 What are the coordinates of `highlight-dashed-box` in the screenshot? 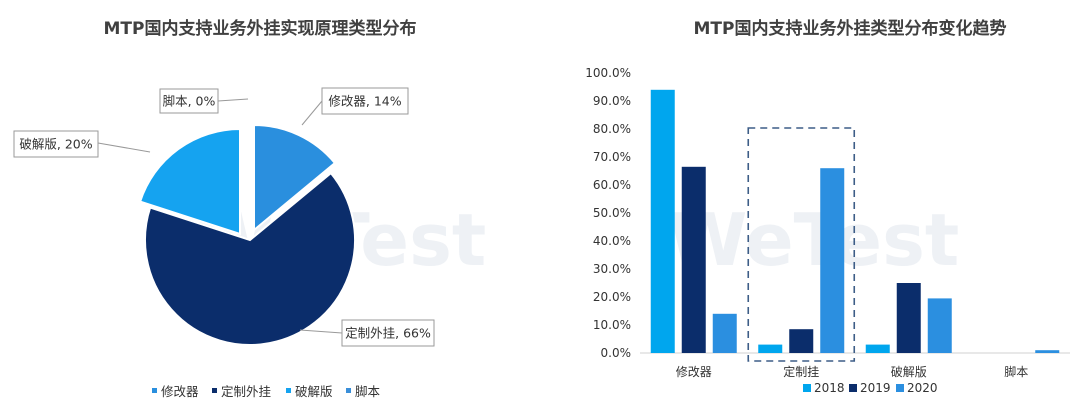 It's located at (801, 244).